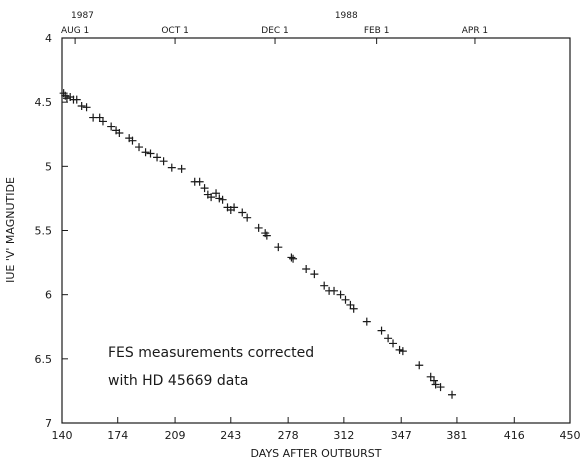  What do you see at coordinates (175, 435) in the screenshot?
I see `x-tick-label: 209` at bounding box center [175, 435].